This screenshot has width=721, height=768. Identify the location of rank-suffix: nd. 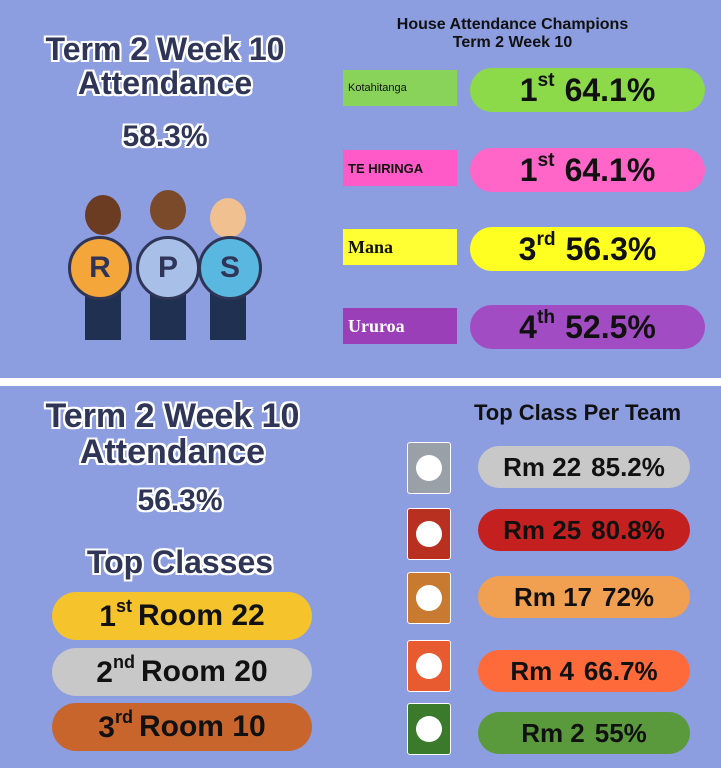
(123, 661).